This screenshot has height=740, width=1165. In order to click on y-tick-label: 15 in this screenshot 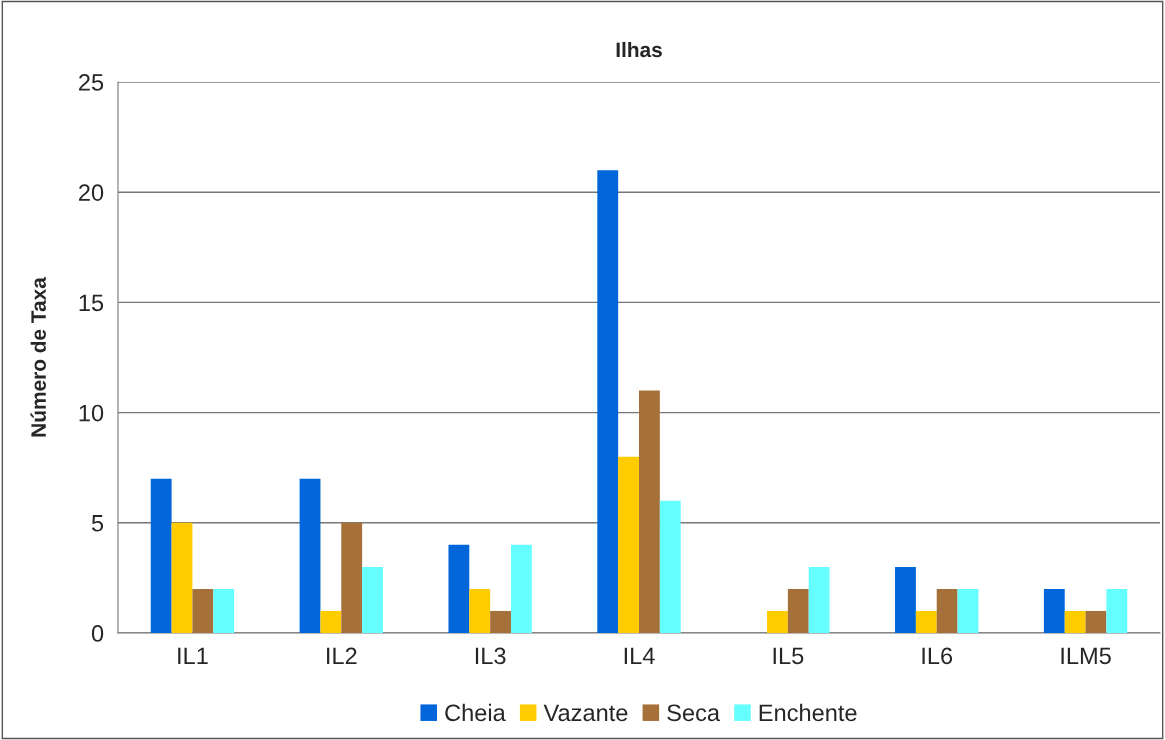, I will do `click(91, 303)`.